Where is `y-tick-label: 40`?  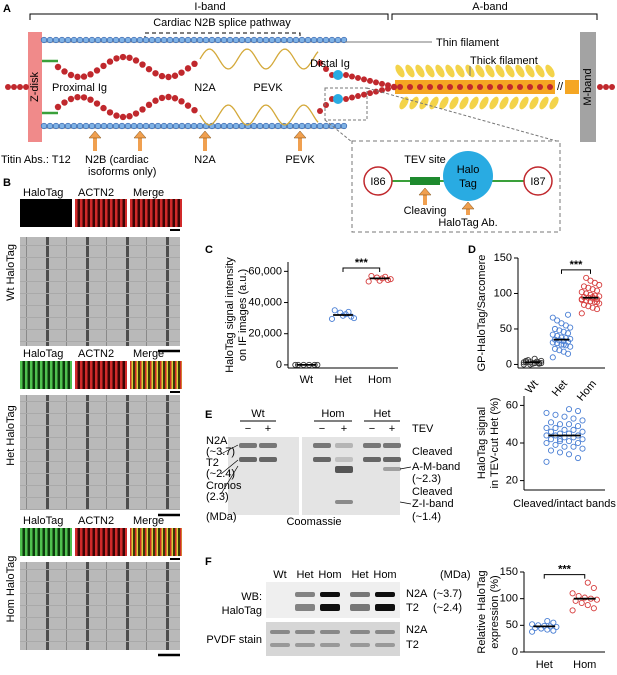
y-tick-label: 40 is located at coordinates (512, 443).